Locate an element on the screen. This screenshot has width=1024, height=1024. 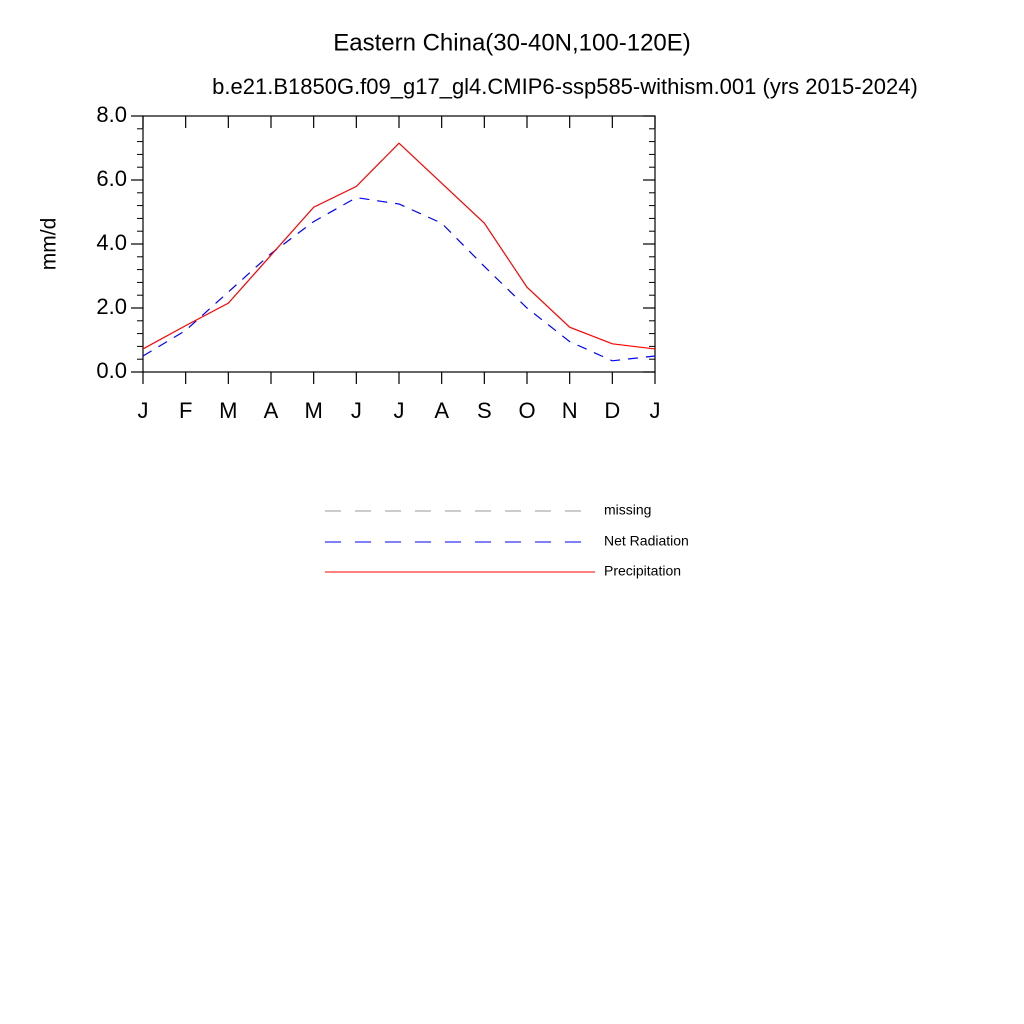
y-tick-label: 2.0 is located at coordinates (111, 306).